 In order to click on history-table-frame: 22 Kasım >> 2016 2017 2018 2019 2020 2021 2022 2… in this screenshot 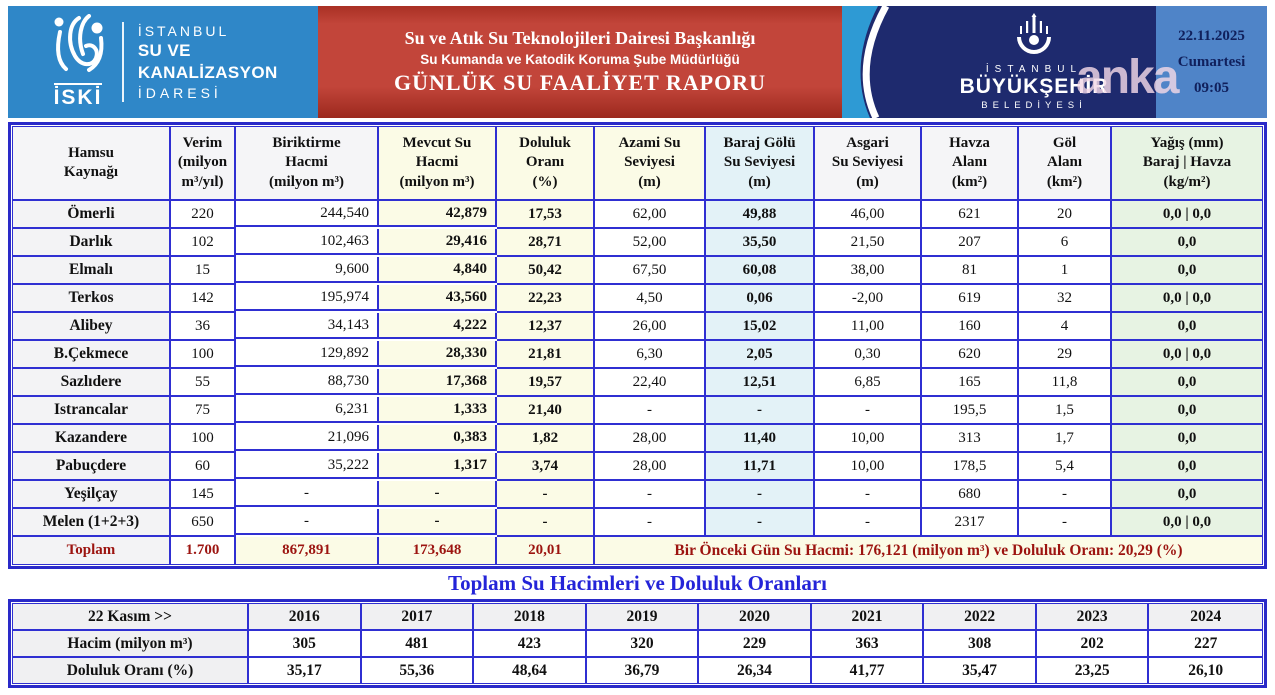, I will do `click(637, 643)`.